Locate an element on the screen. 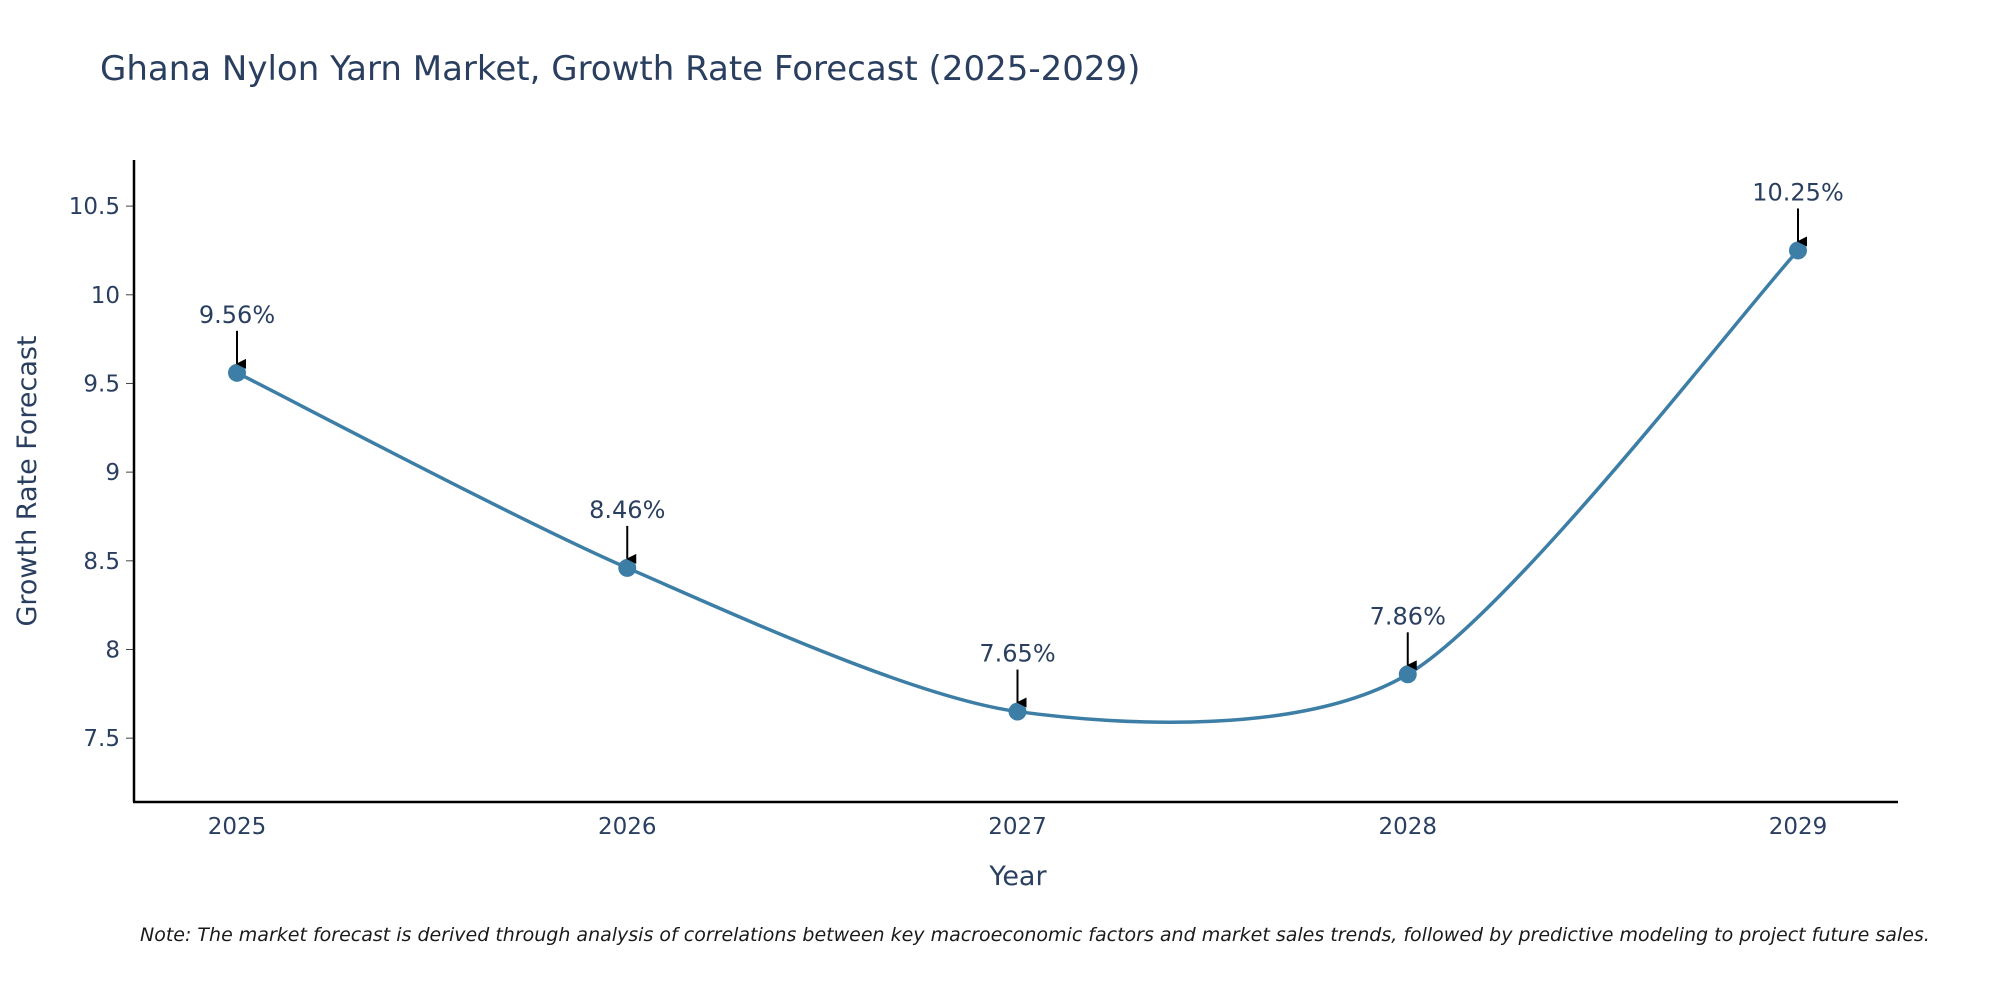 This screenshot has width=2000, height=1000. y-tick-label: 10 is located at coordinates (105, 296).